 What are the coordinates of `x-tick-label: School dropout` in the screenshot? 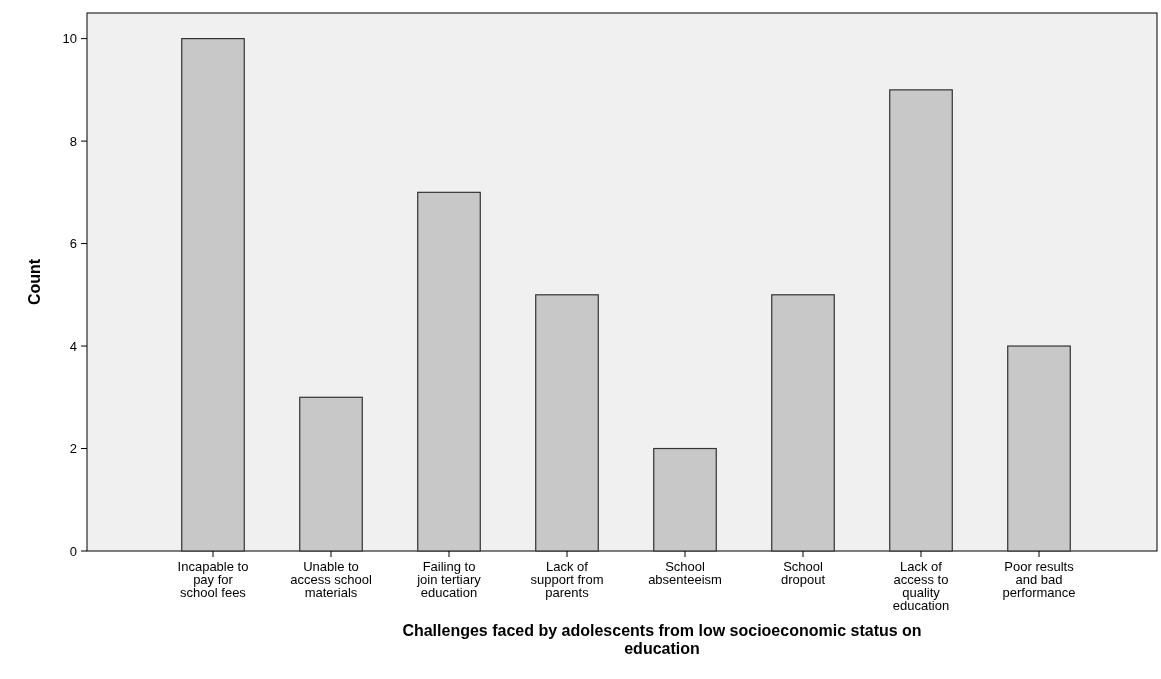 It's located at (803, 573).